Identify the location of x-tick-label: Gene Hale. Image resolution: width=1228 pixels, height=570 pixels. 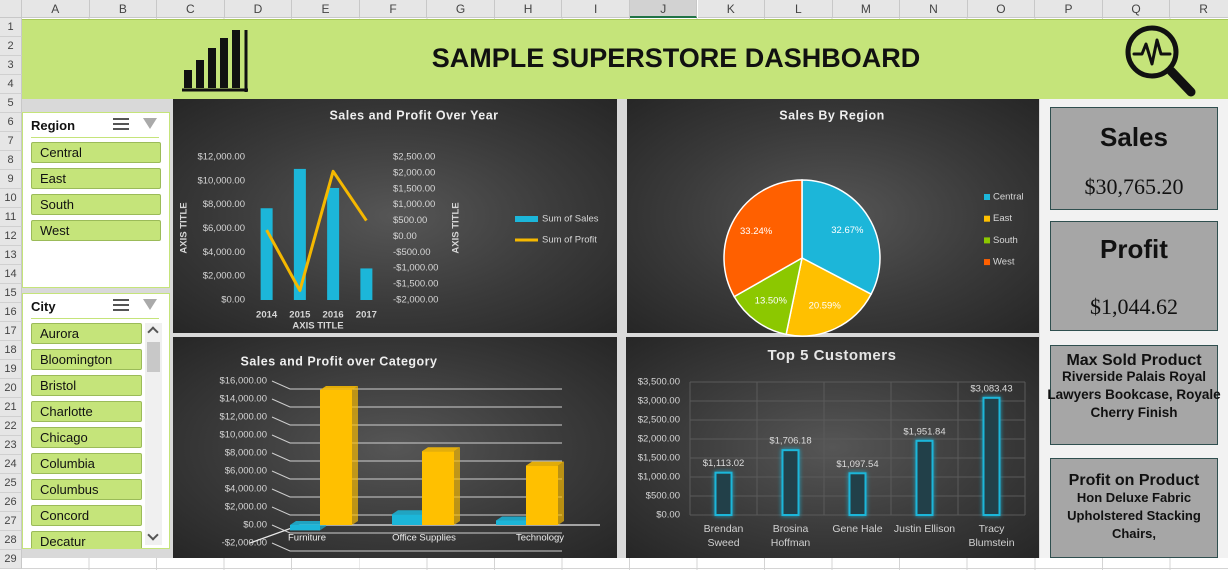
(857, 529).